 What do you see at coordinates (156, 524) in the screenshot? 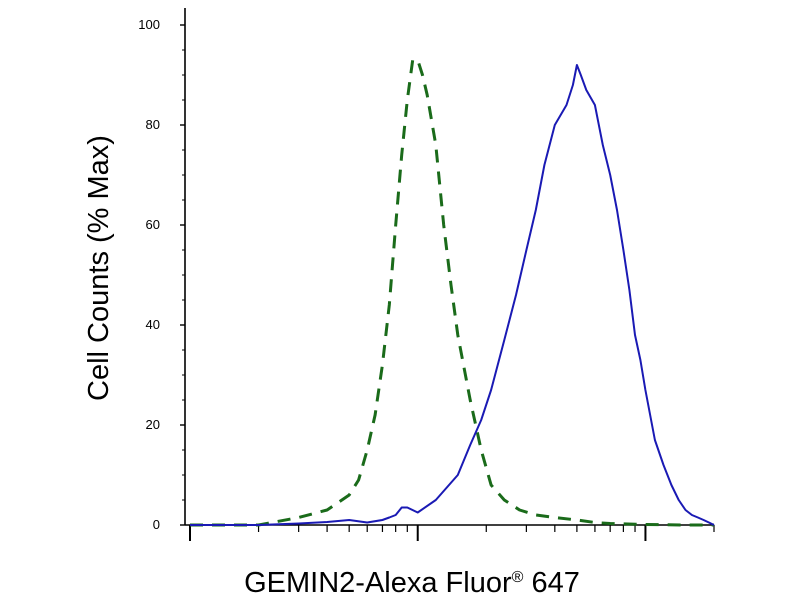
I see `y-tick-label-0: 0` at bounding box center [156, 524].